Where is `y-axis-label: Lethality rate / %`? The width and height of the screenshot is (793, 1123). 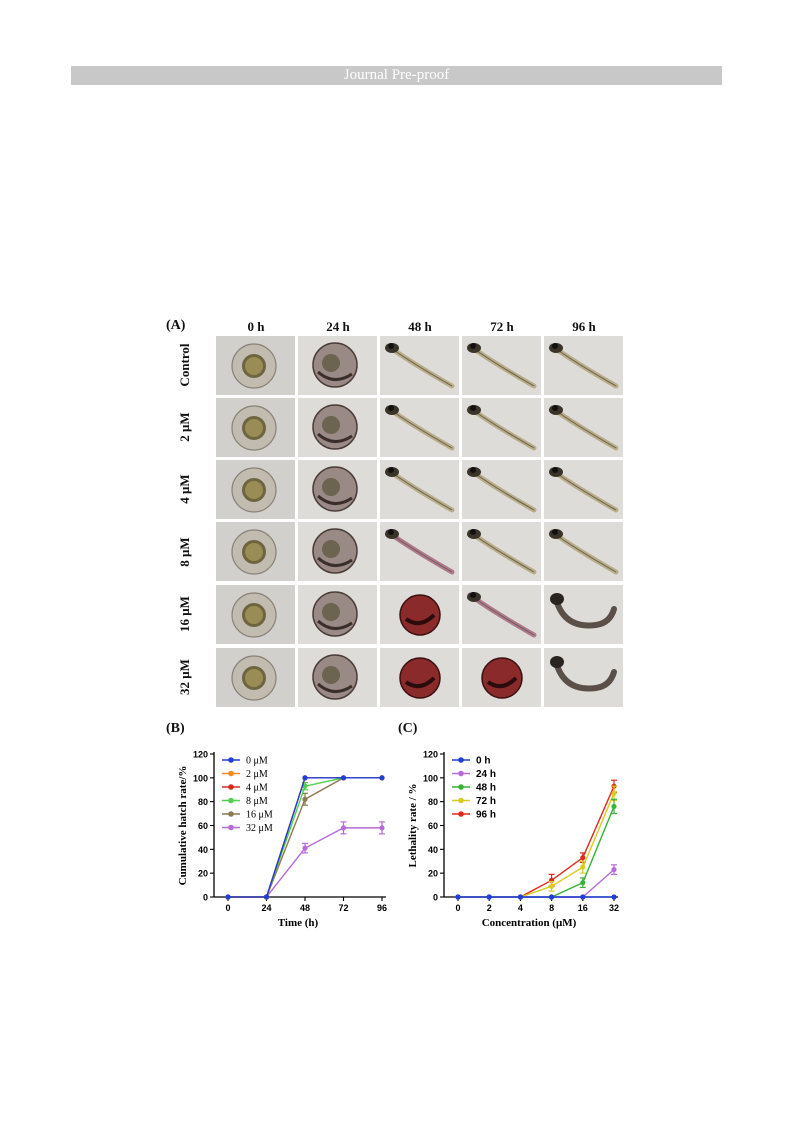
y-axis-label: Lethality rate / % is located at coordinates (413, 825).